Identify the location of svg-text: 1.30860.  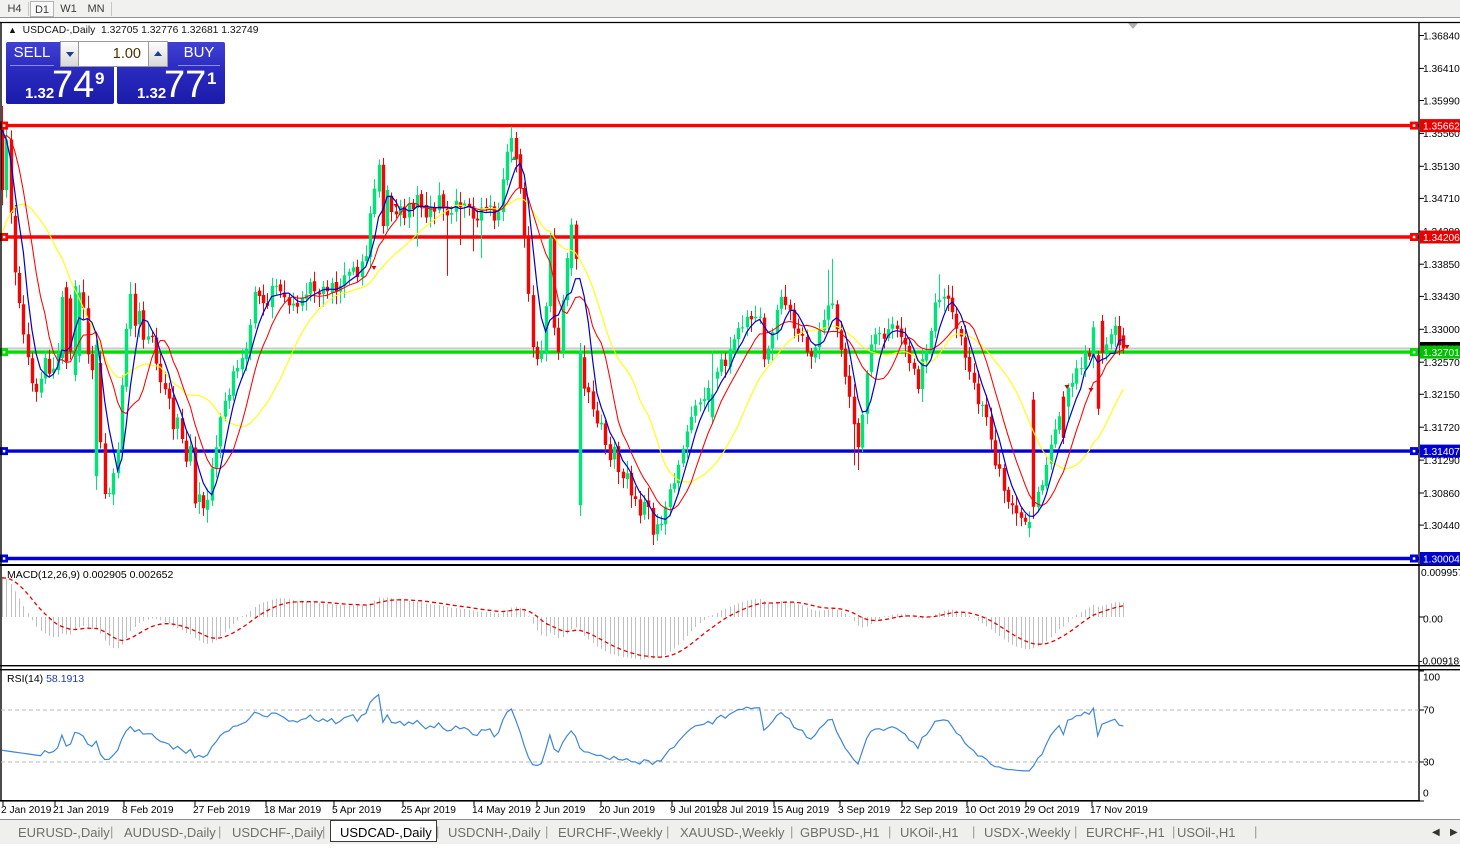
(1441, 494).